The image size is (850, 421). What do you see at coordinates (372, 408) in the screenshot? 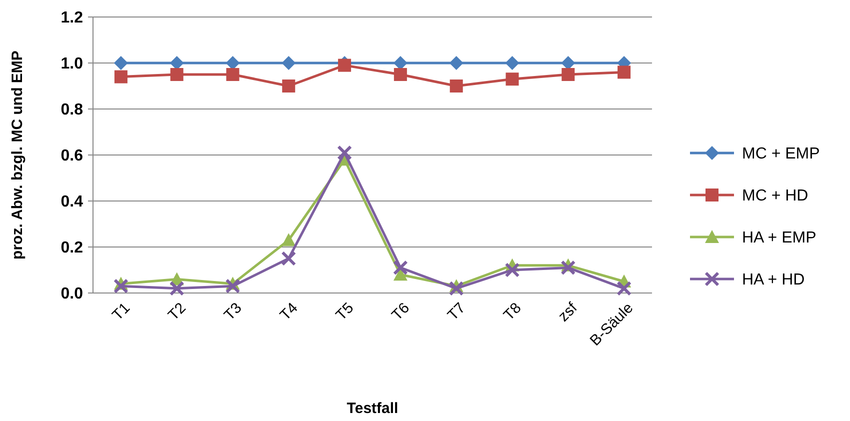
I see `x-axis-title: Testfall` at bounding box center [372, 408].